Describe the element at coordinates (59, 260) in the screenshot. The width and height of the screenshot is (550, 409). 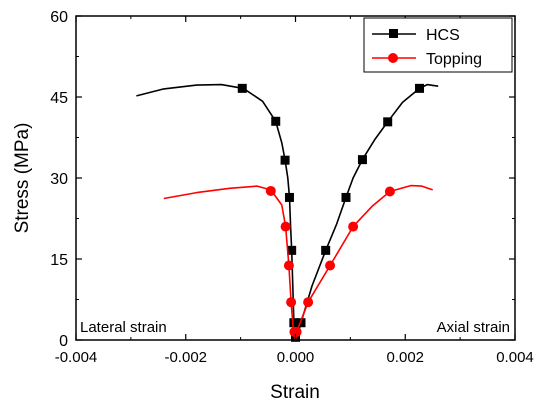
I see `y-tick-label: 15` at that location.